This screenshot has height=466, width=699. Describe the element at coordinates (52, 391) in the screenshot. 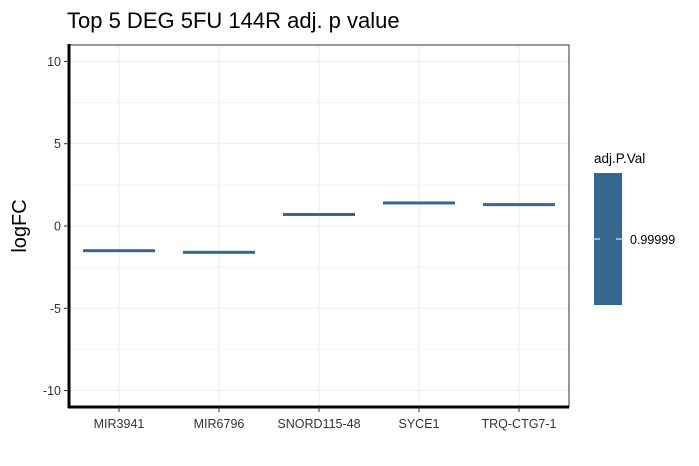

I see `y-tick-label: -10` at that location.